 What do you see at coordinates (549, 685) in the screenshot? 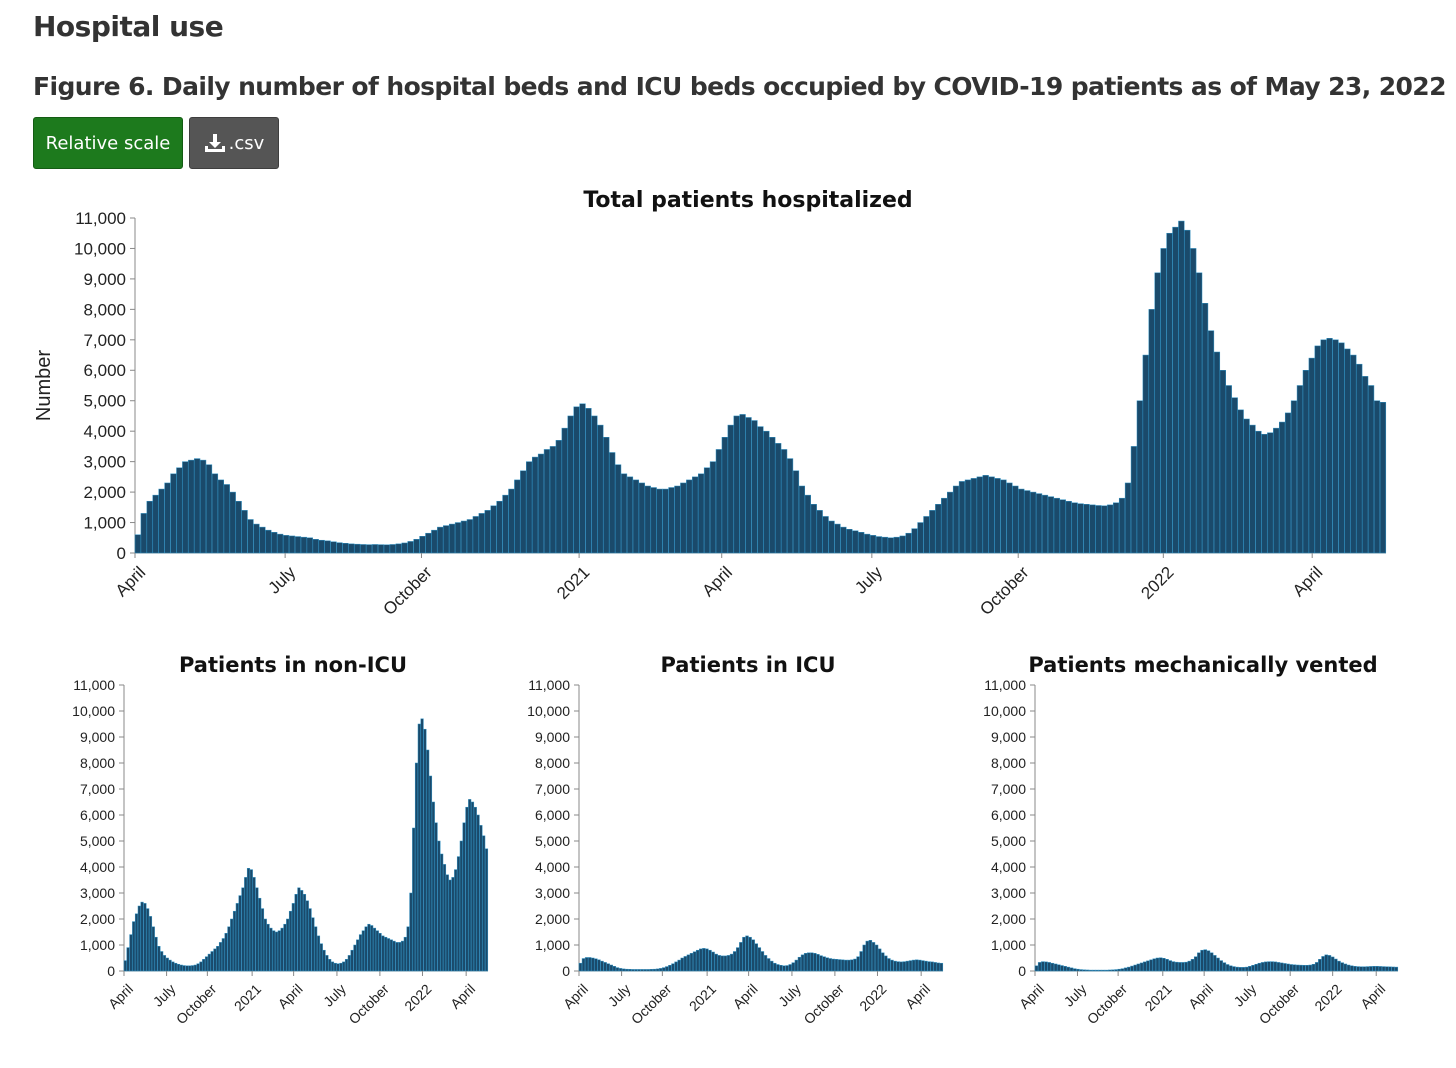
I see `y-tick-label: 11,000` at bounding box center [549, 685].